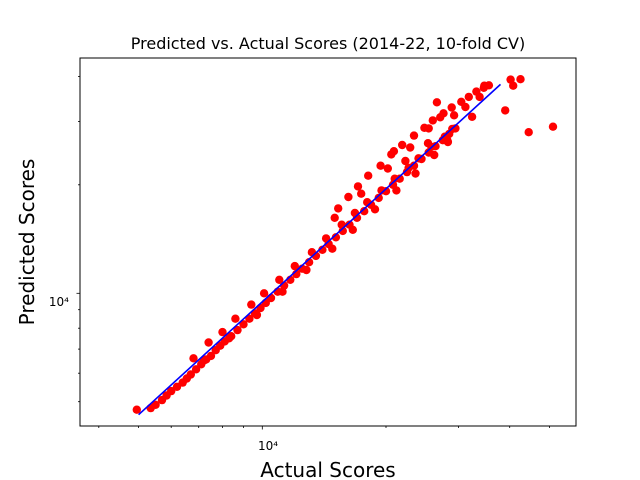 The image size is (640, 480). I want to click on y-axis-label: Predicted Scores, so click(27, 242).